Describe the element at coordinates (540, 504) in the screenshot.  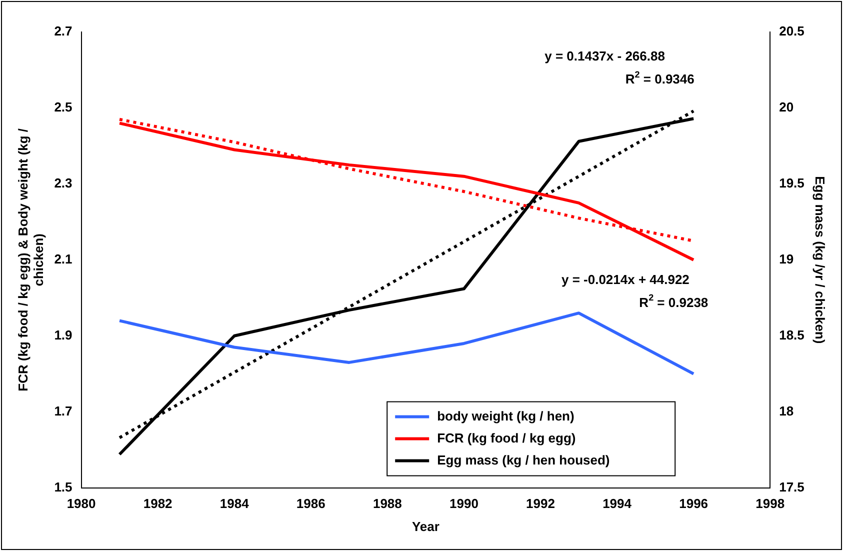
I see `x-tick-label: 1992` at that location.